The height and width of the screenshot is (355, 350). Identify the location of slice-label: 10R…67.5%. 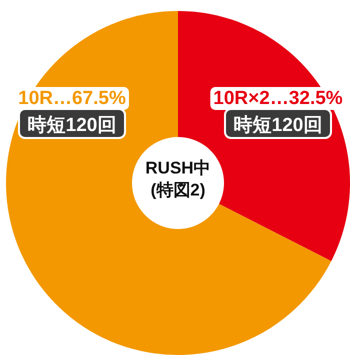
(72, 98).